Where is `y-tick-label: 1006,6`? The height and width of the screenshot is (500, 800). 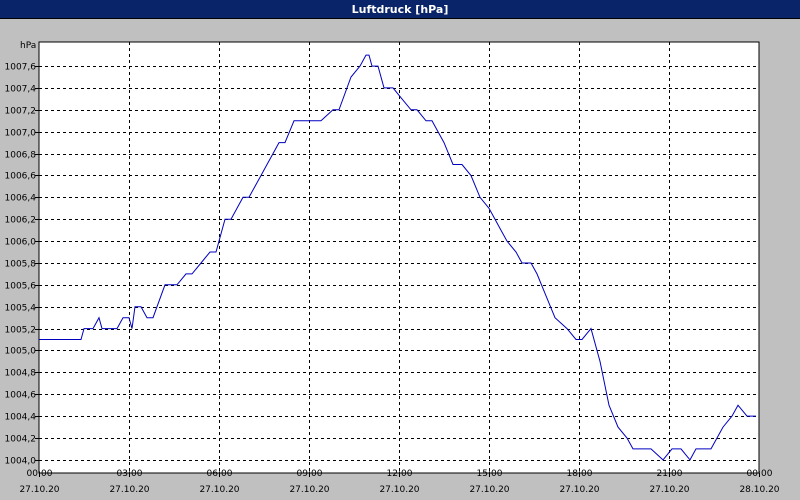
y-tick-label: 1006,6 is located at coordinates (21, 177).